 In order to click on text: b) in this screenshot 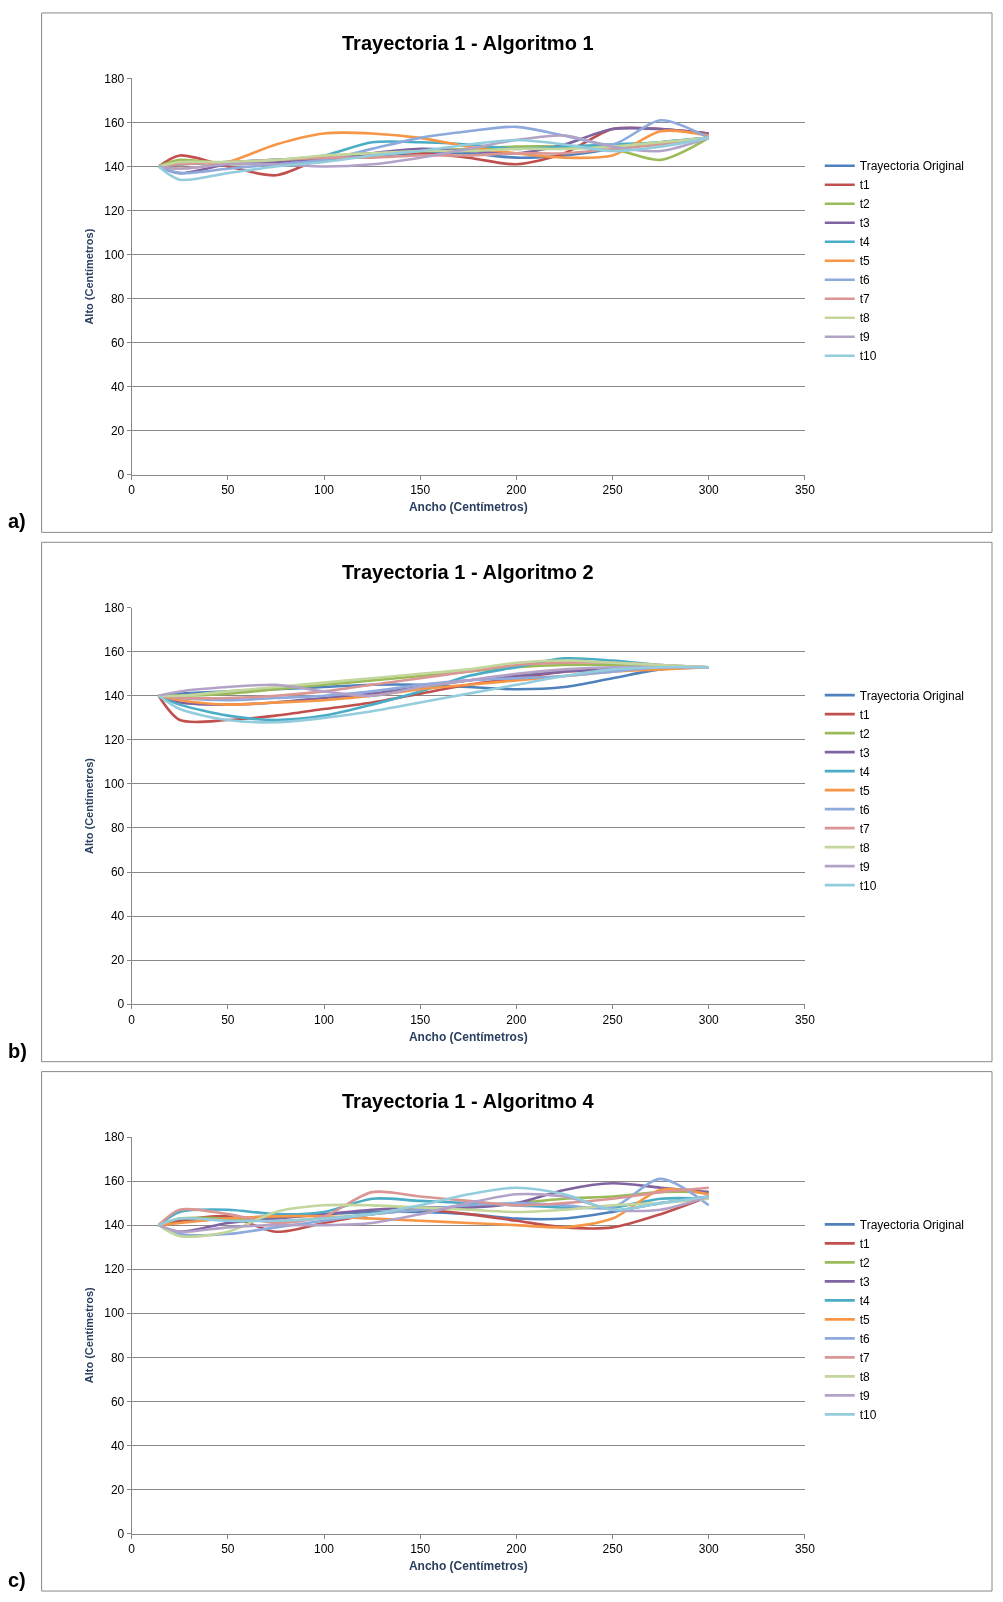, I will do `click(17, 1051)`.